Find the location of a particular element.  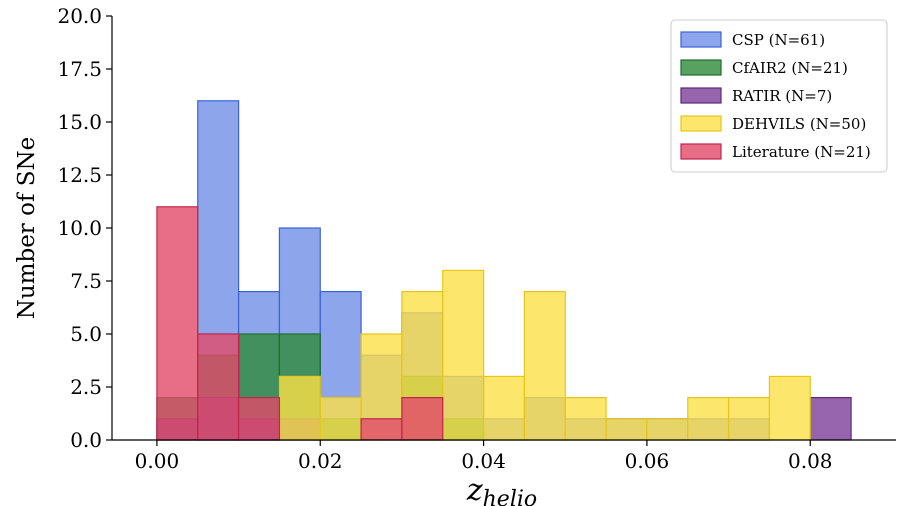

x-axis-title: zhelio is located at coordinates (501, 489).